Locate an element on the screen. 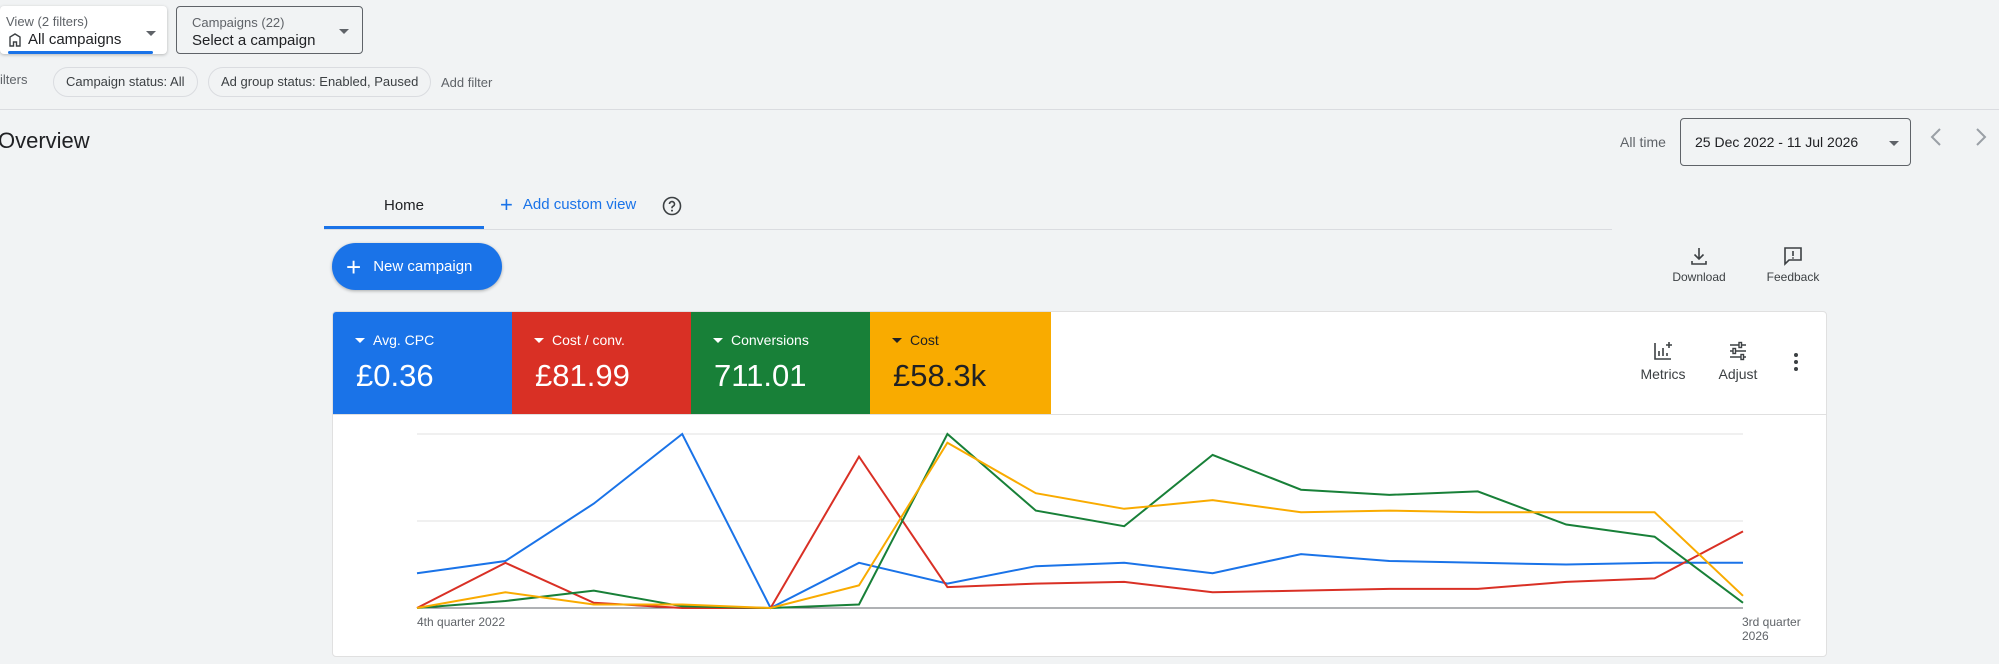 Image resolution: width=1999 pixels, height=664 pixels. tab-add-custom-view-label: Add custom view is located at coordinates (579, 204).